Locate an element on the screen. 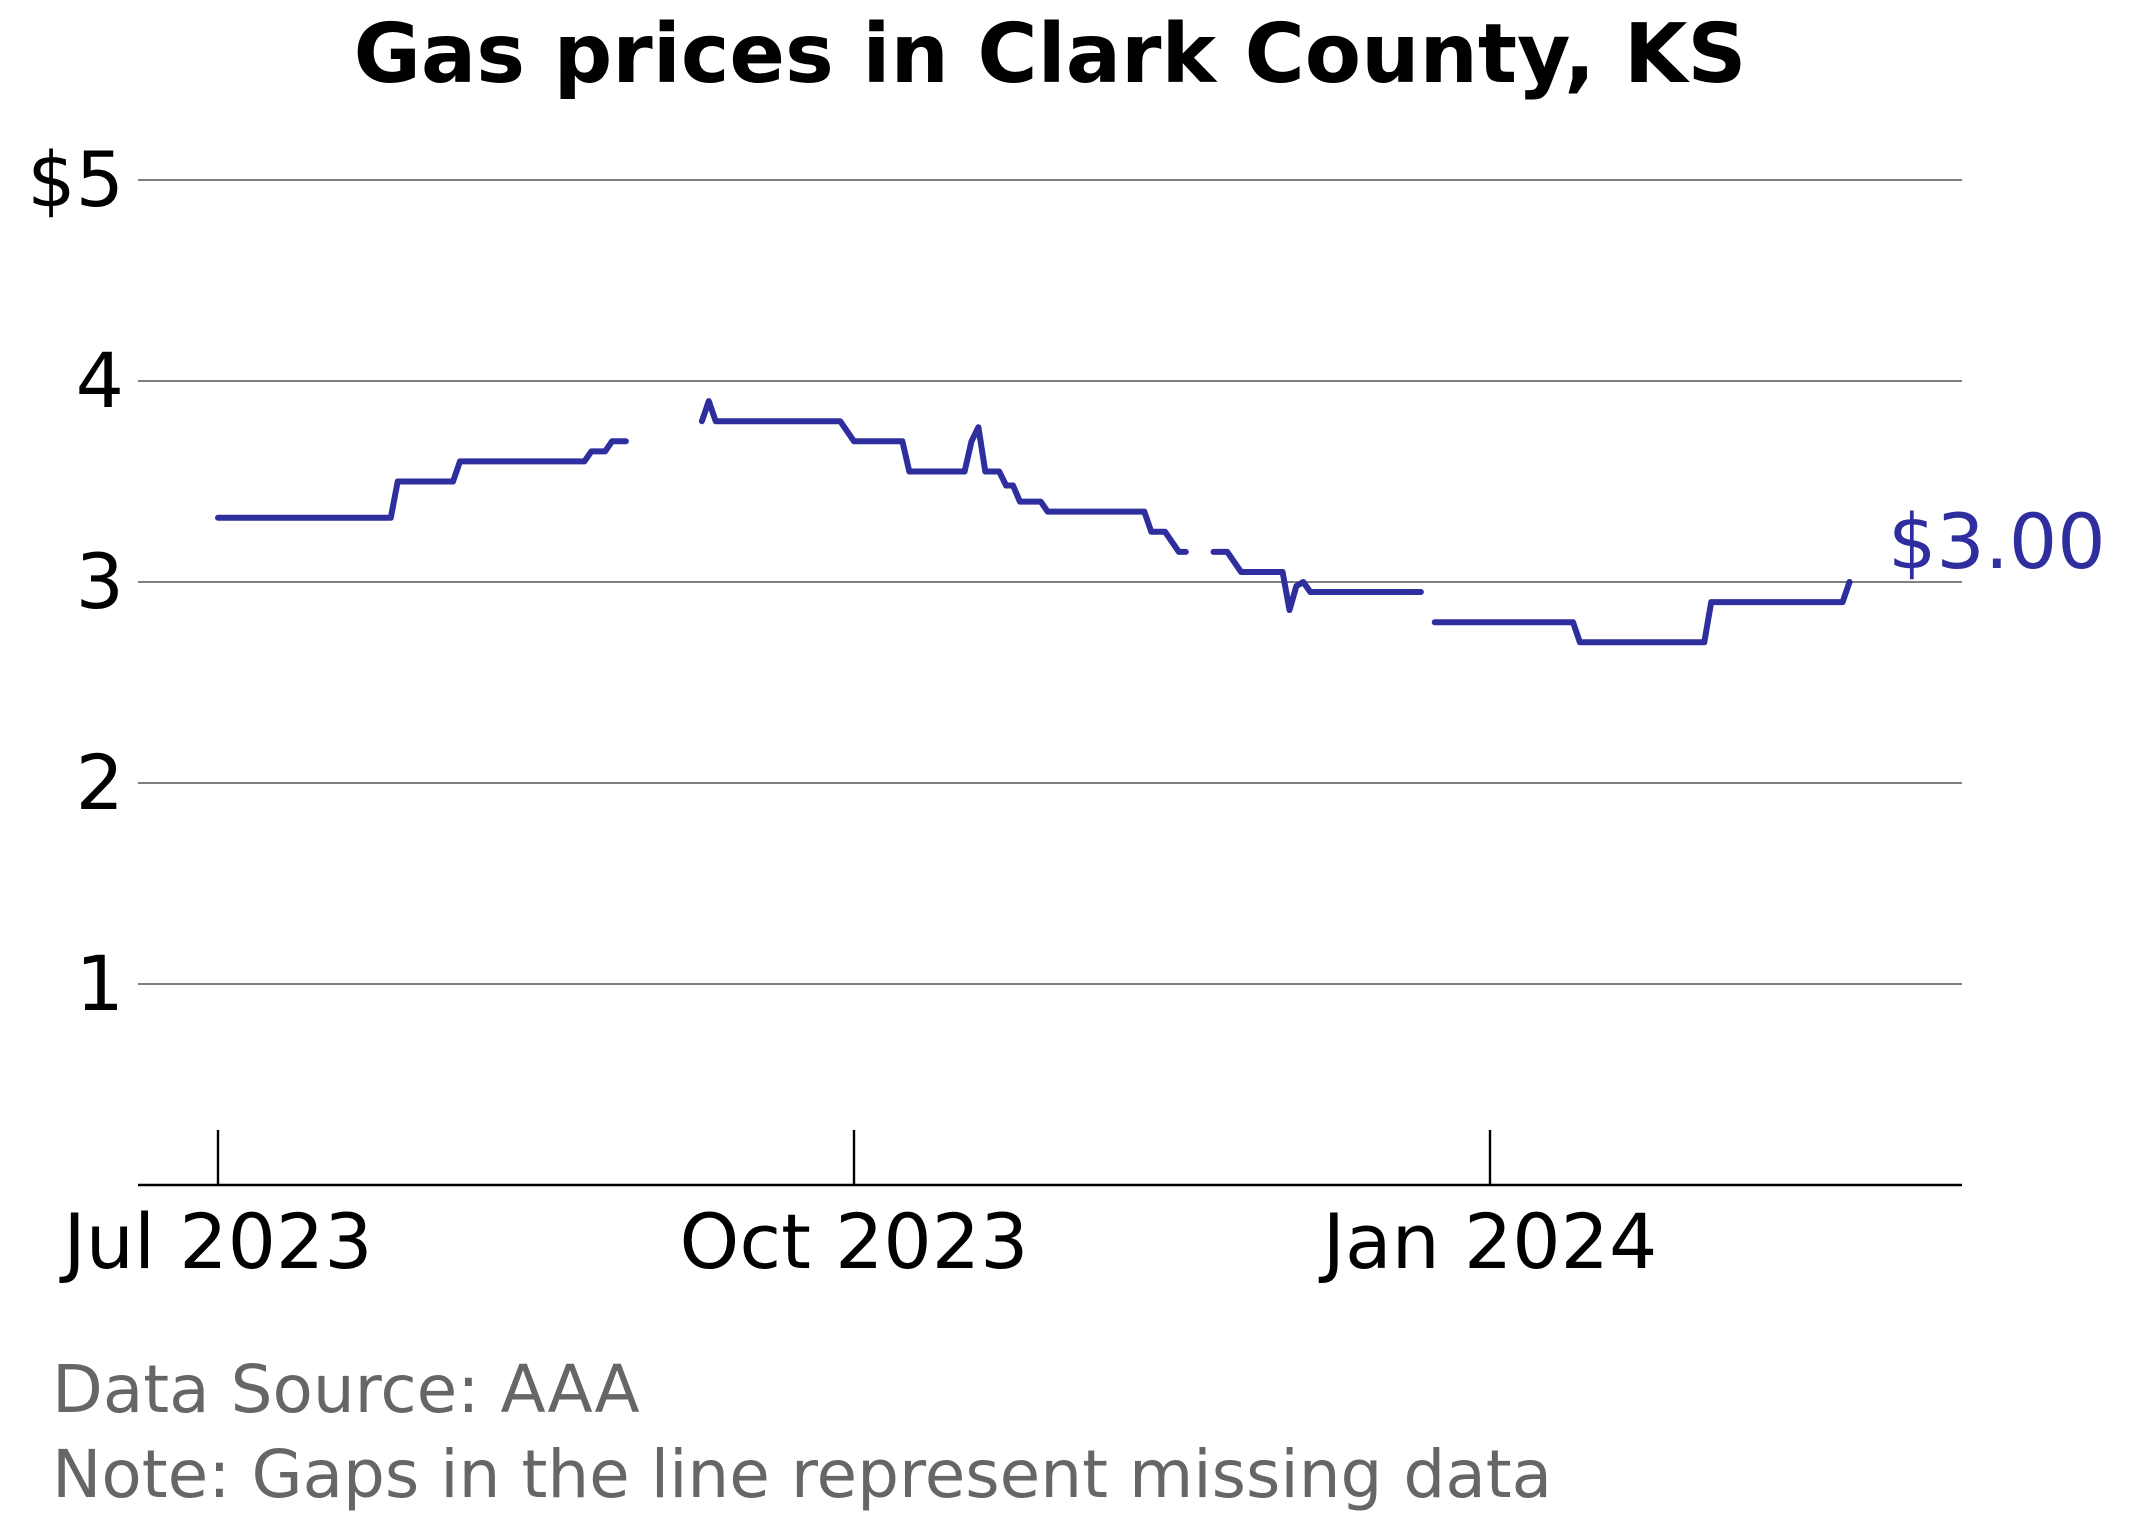  x-tick-label: Jul 2023 is located at coordinates (215, 1241).